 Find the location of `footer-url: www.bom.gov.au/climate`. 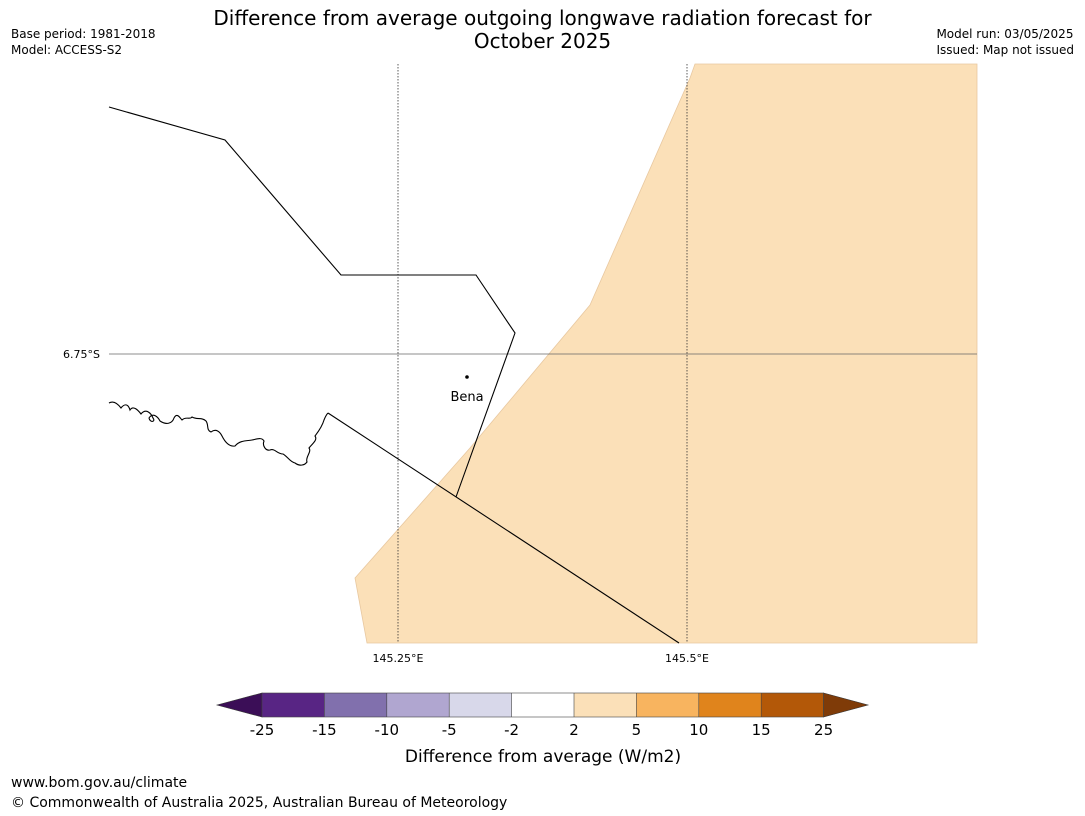

footer-url: www.bom.gov.au/climate is located at coordinates (99, 783).